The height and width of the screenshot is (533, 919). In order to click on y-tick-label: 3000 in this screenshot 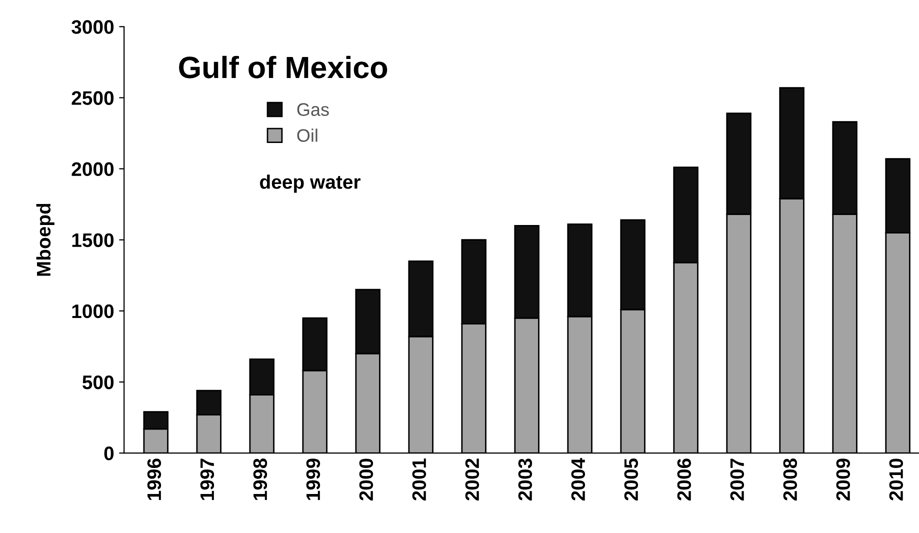, I will do `click(93, 27)`.